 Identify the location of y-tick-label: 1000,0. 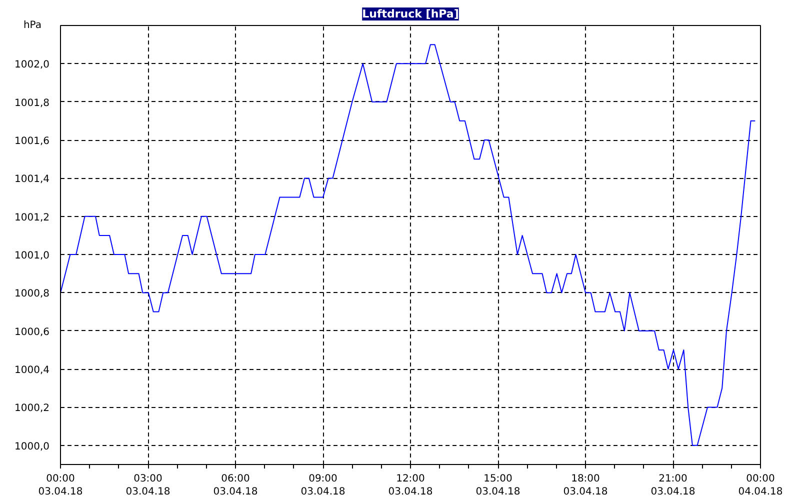
(32, 446).